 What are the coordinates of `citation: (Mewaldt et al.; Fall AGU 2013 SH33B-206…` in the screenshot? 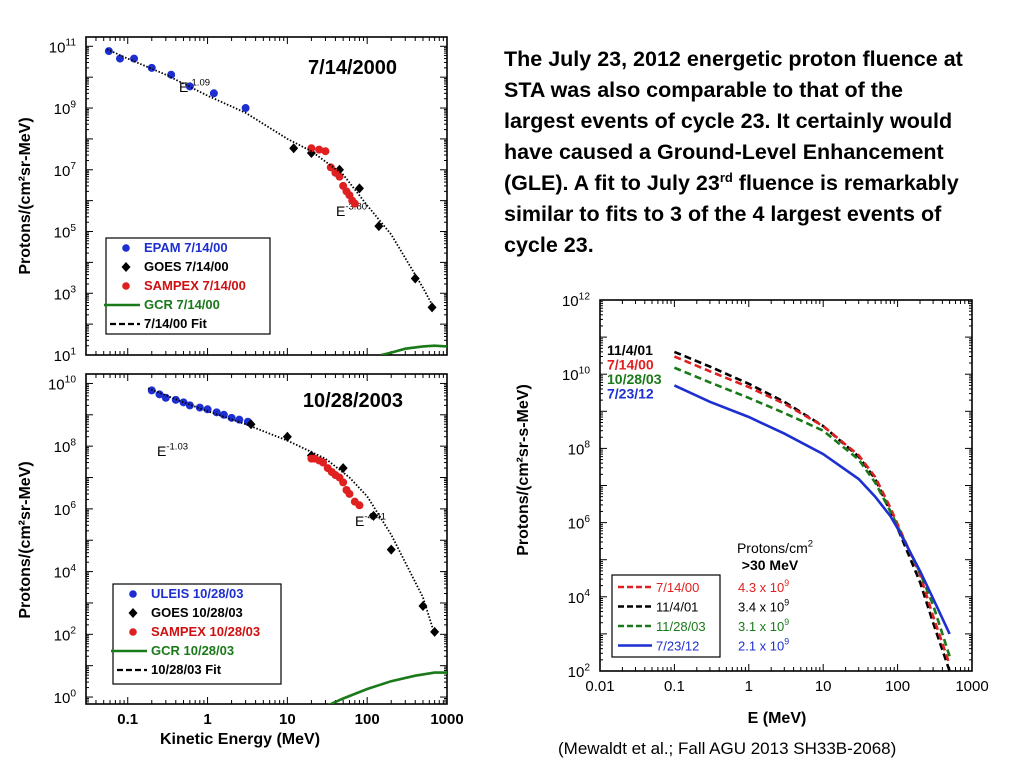 It's located at (727, 748).